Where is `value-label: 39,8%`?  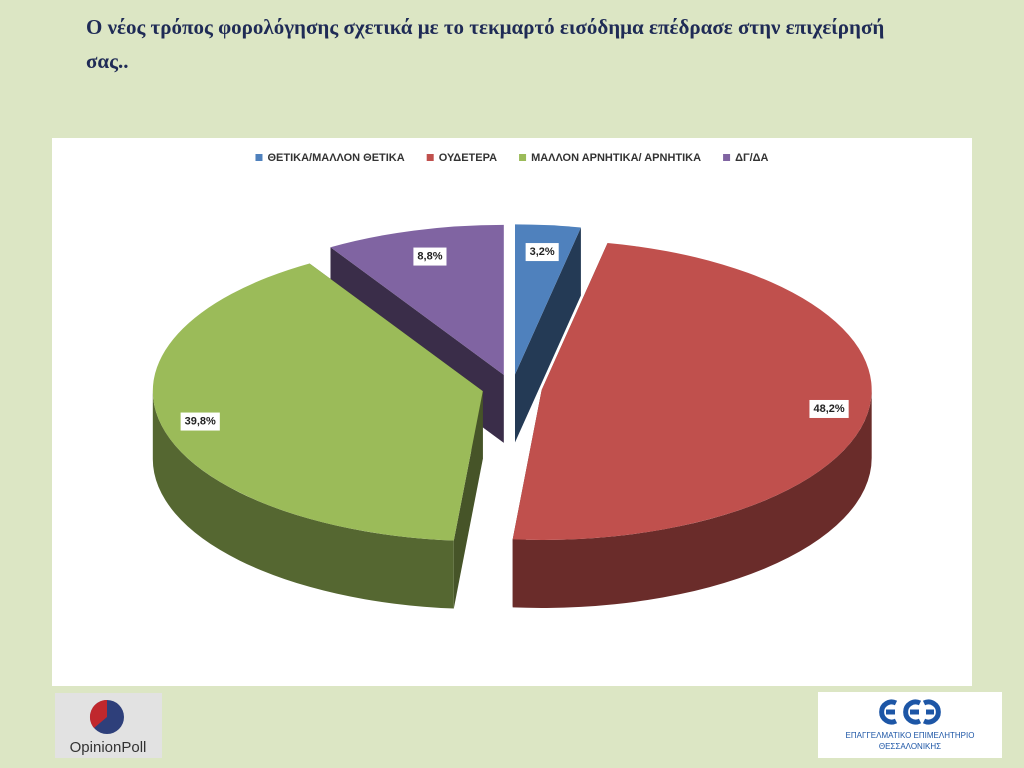
value-label: 39,8% is located at coordinates (200, 421).